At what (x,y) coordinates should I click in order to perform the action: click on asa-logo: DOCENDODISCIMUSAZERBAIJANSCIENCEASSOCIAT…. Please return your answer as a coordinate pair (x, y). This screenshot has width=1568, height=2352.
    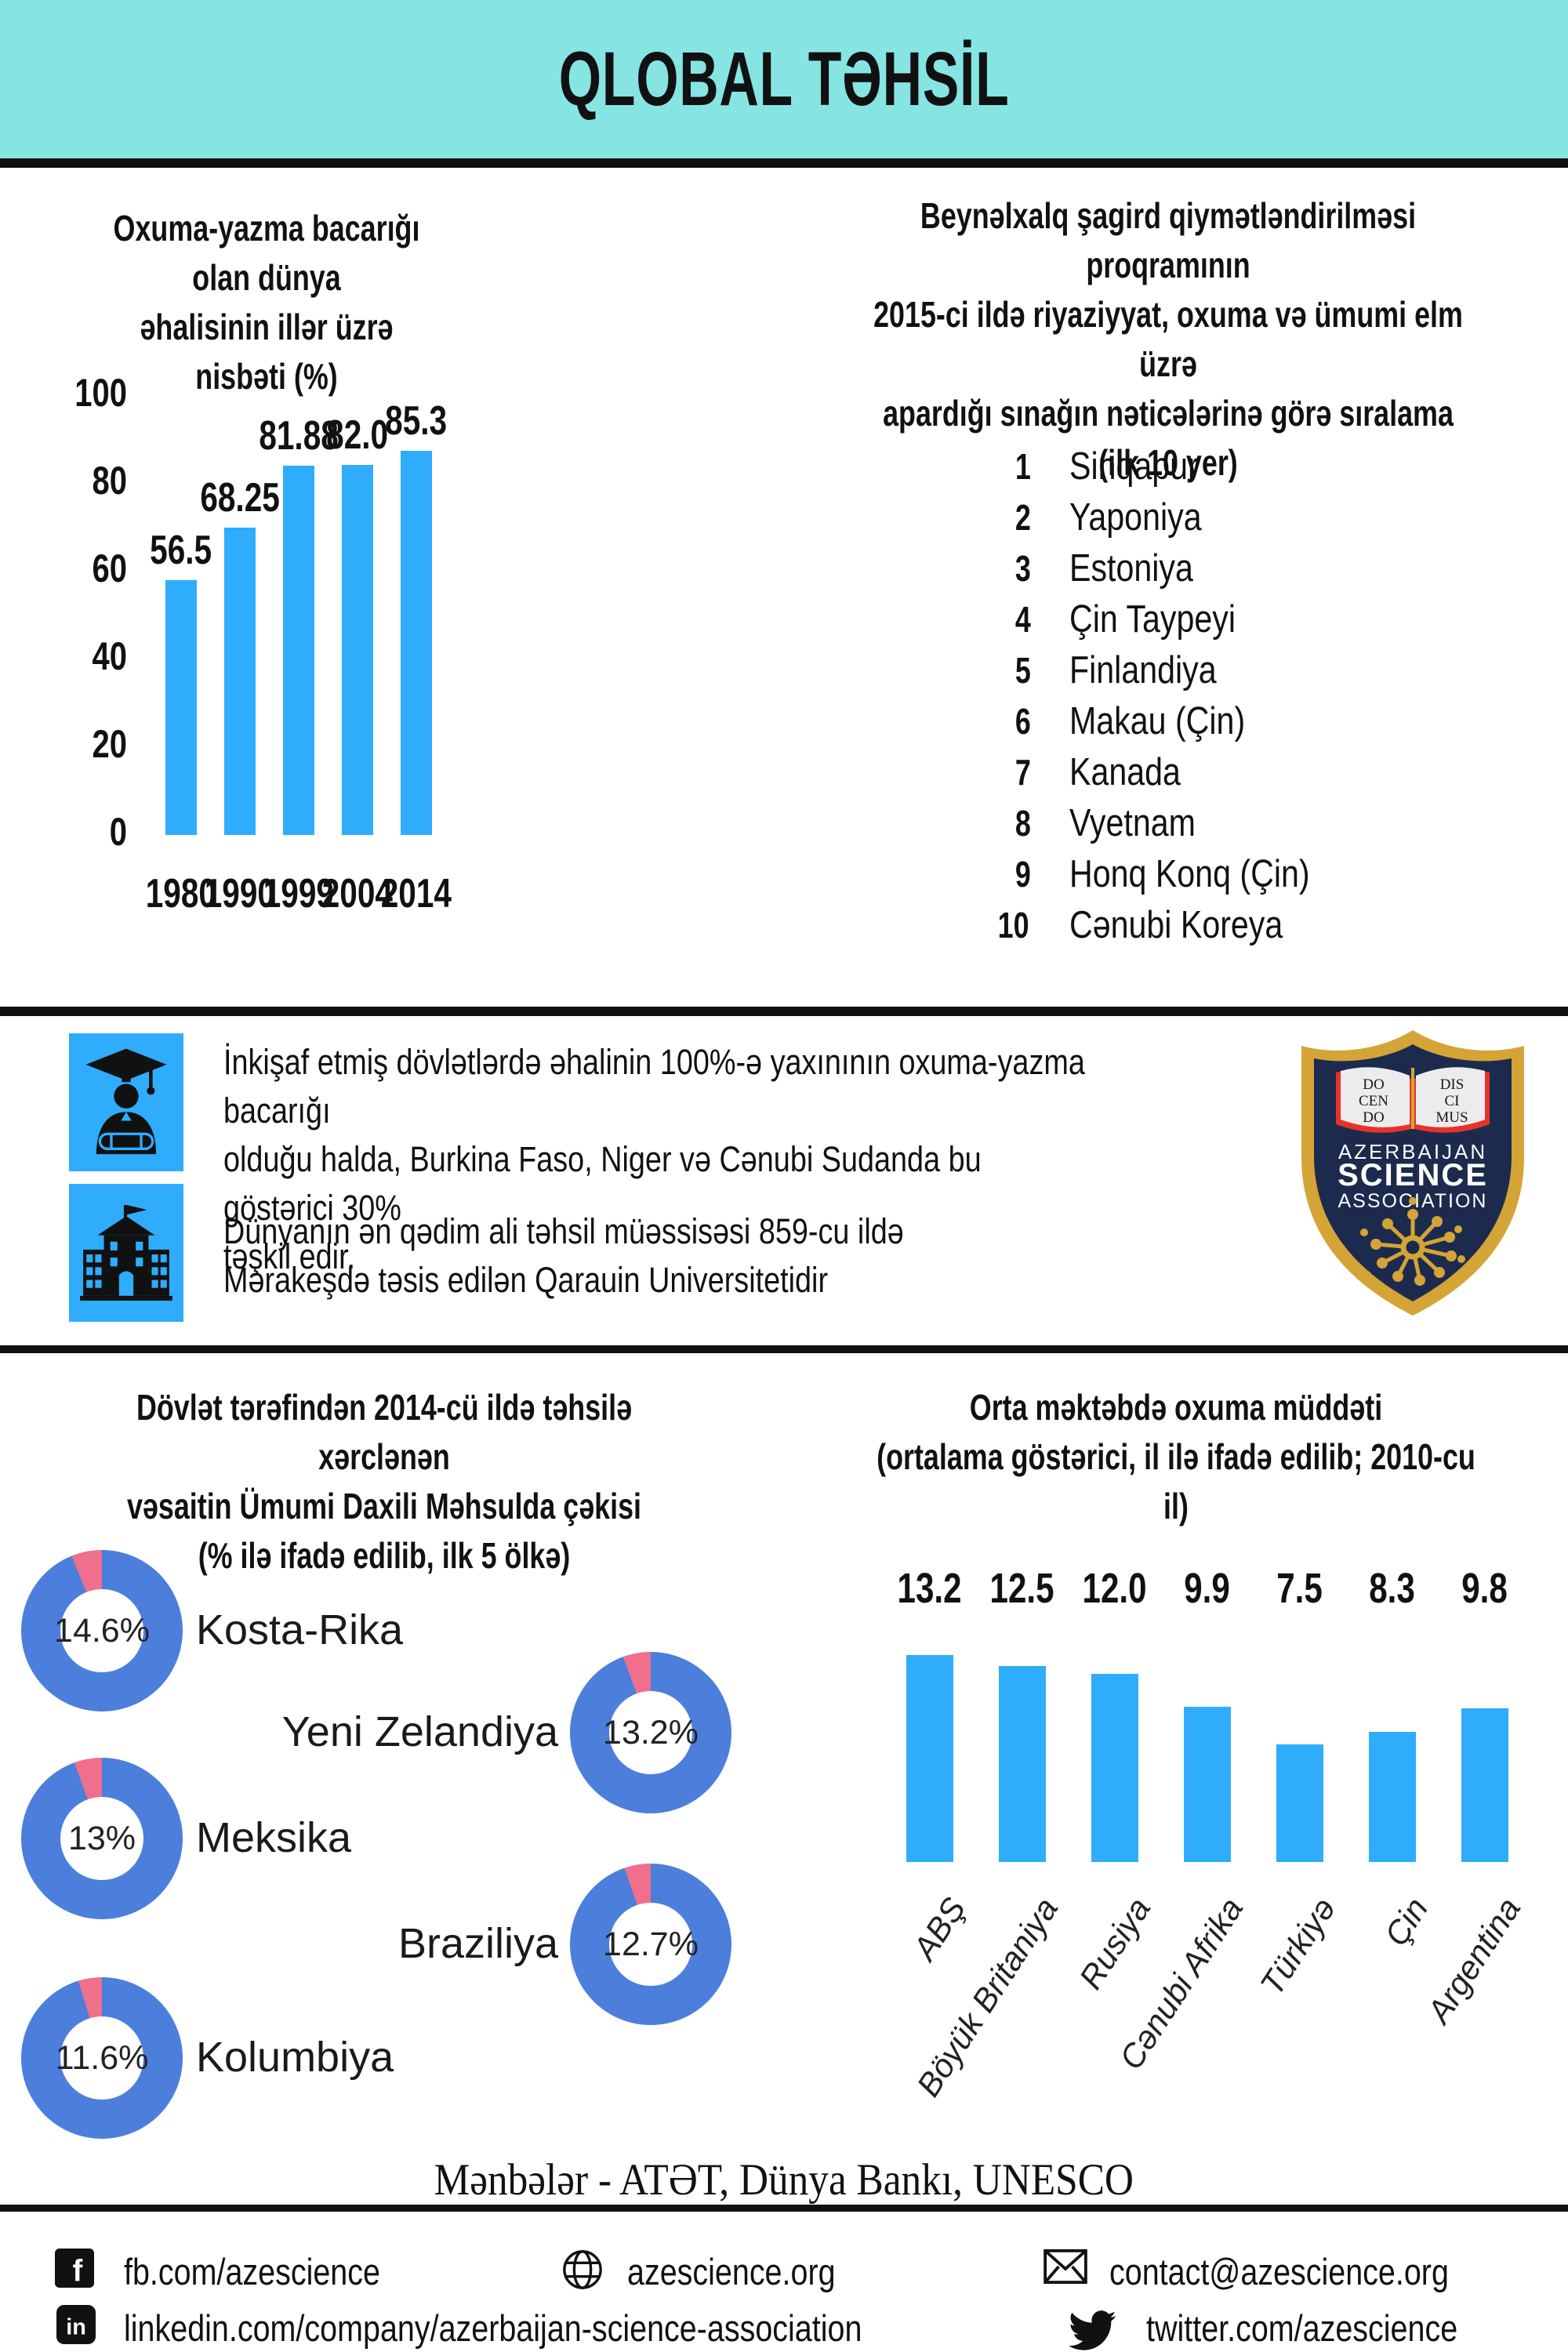
    Looking at the image, I should click on (1412, 1177).